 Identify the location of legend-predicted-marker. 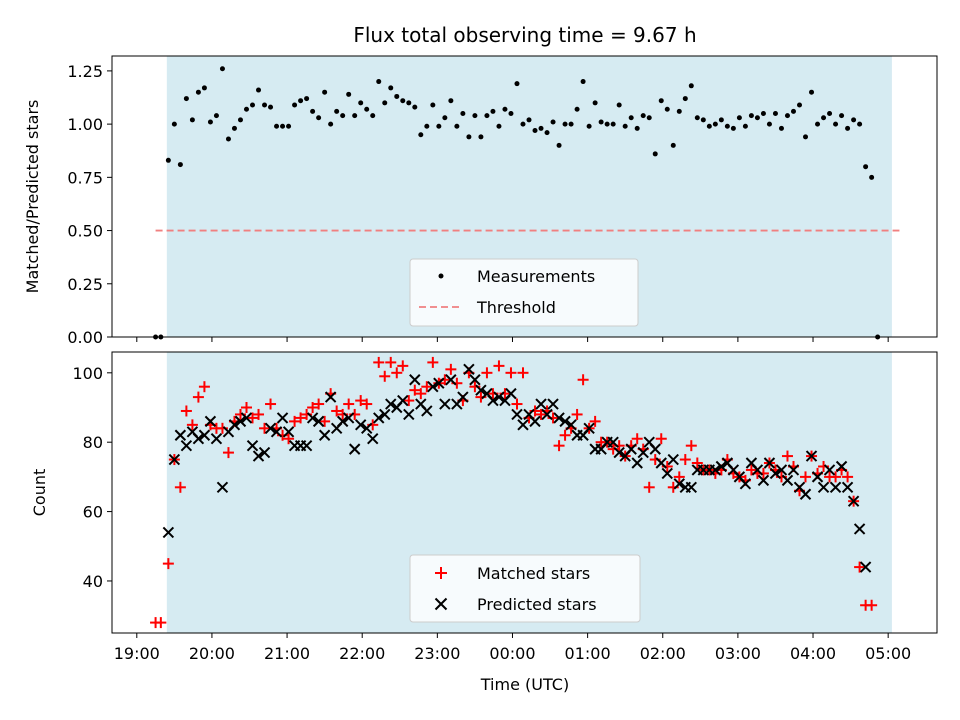
(441, 604).